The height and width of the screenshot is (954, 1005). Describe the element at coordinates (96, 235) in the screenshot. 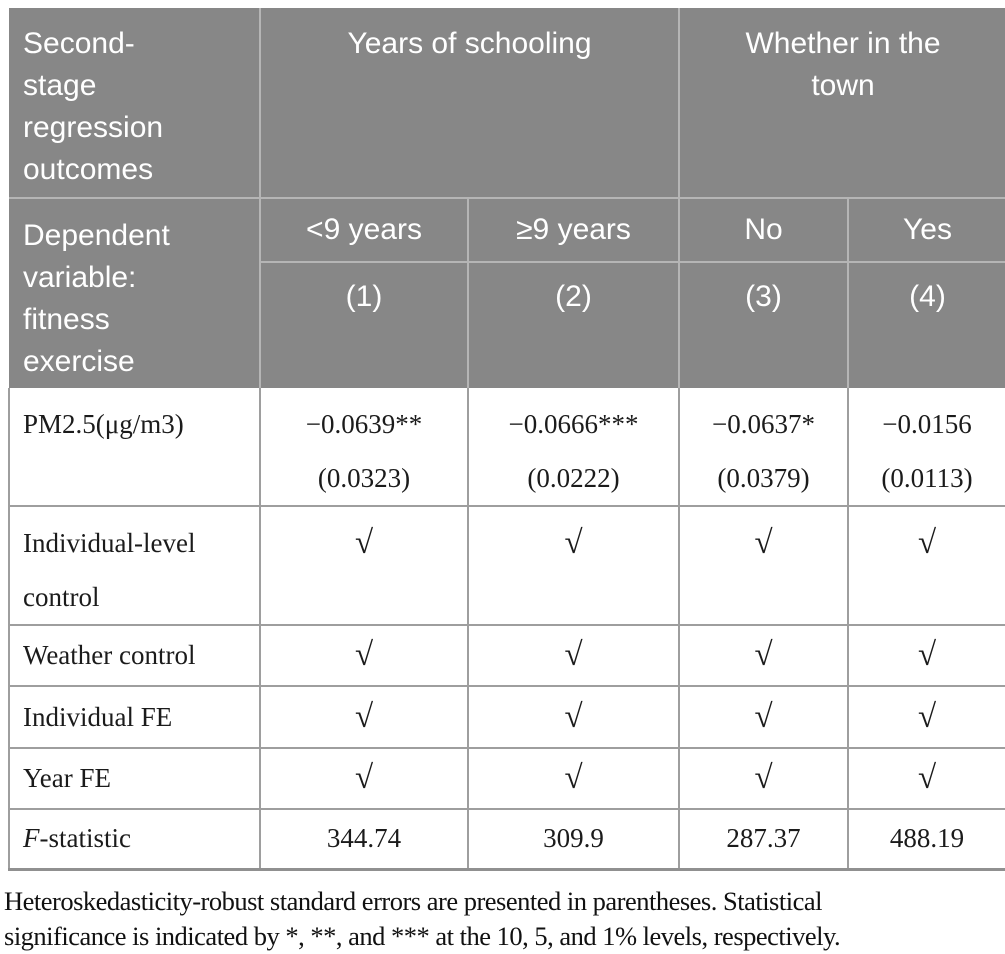

I see `header-dependent-line: Dependent` at that location.